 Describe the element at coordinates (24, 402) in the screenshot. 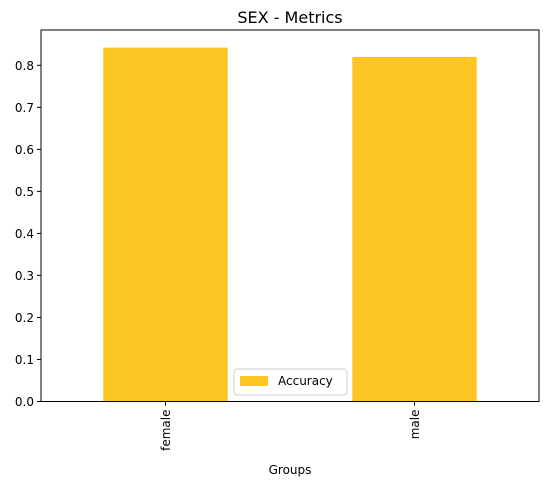

I see `y-tick-label: 0.0` at that location.